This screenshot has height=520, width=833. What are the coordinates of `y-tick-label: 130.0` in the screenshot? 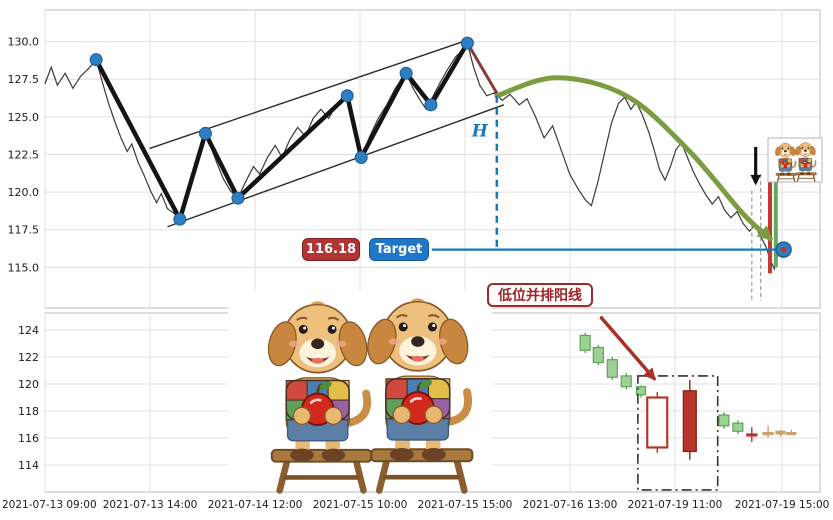 It's located at (24, 42).